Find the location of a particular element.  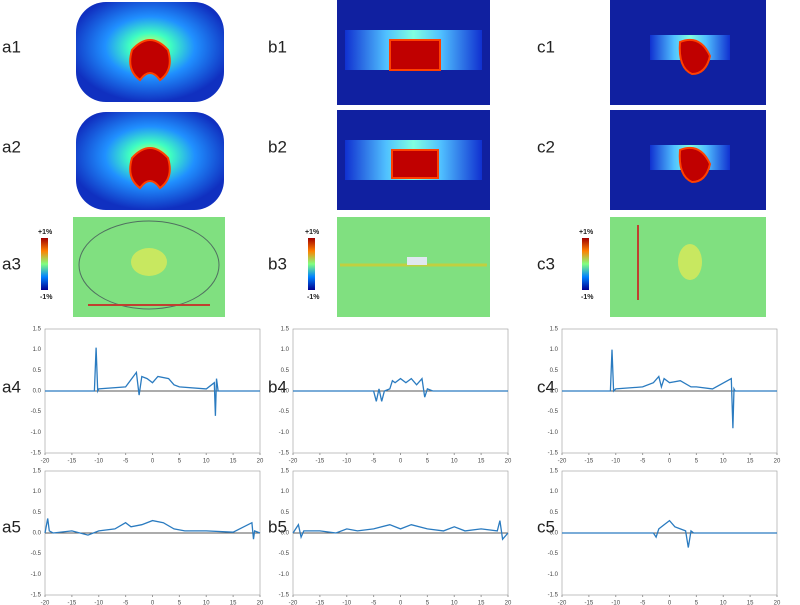

panel-label: a2 is located at coordinates (11, 146).